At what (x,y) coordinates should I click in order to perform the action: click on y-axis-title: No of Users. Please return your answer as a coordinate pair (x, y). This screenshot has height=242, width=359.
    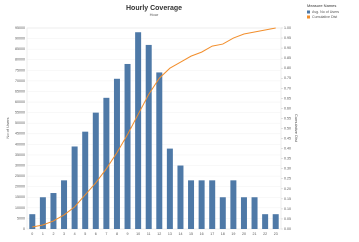
    Looking at the image, I should click on (7, 127).